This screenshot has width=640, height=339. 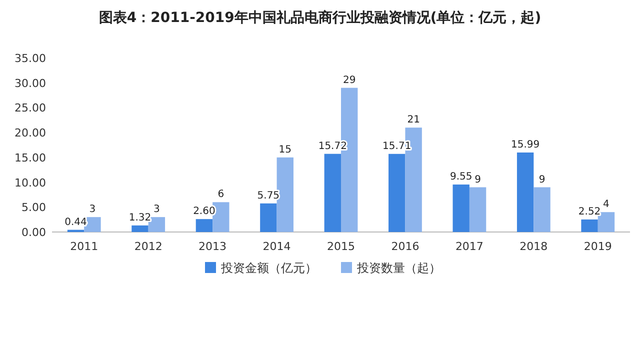 What do you see at coordinates (140, 218) in the screenshot?
I see `data-label: 1.32` at bounding box center [140, 218].